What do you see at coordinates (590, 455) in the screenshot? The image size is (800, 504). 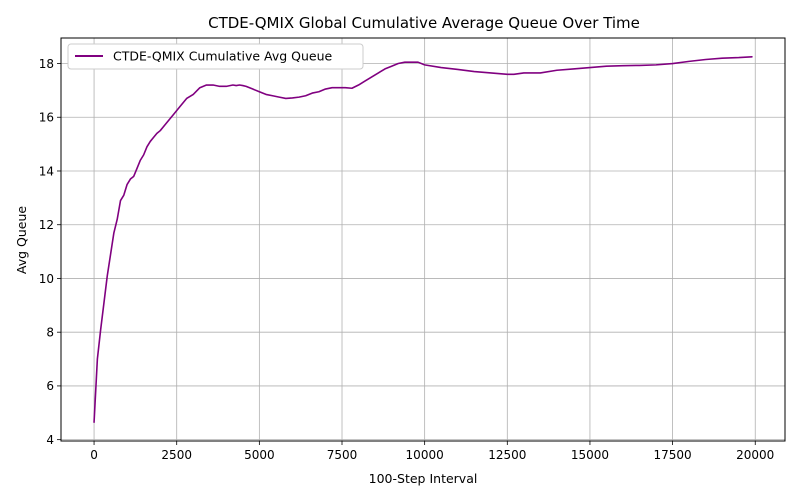 I see `x-tick-label: 15000` at bounding box center [590, 455].